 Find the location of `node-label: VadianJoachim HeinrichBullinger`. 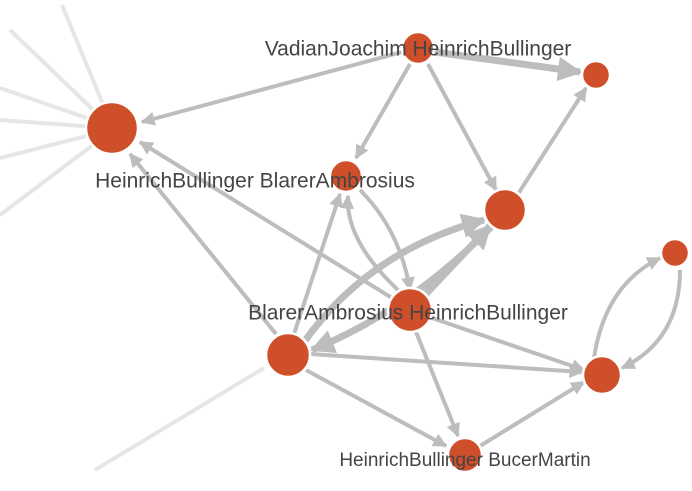

node-label: VadianJoachim HeinrichBullinger is located at coordinates (418, 49).